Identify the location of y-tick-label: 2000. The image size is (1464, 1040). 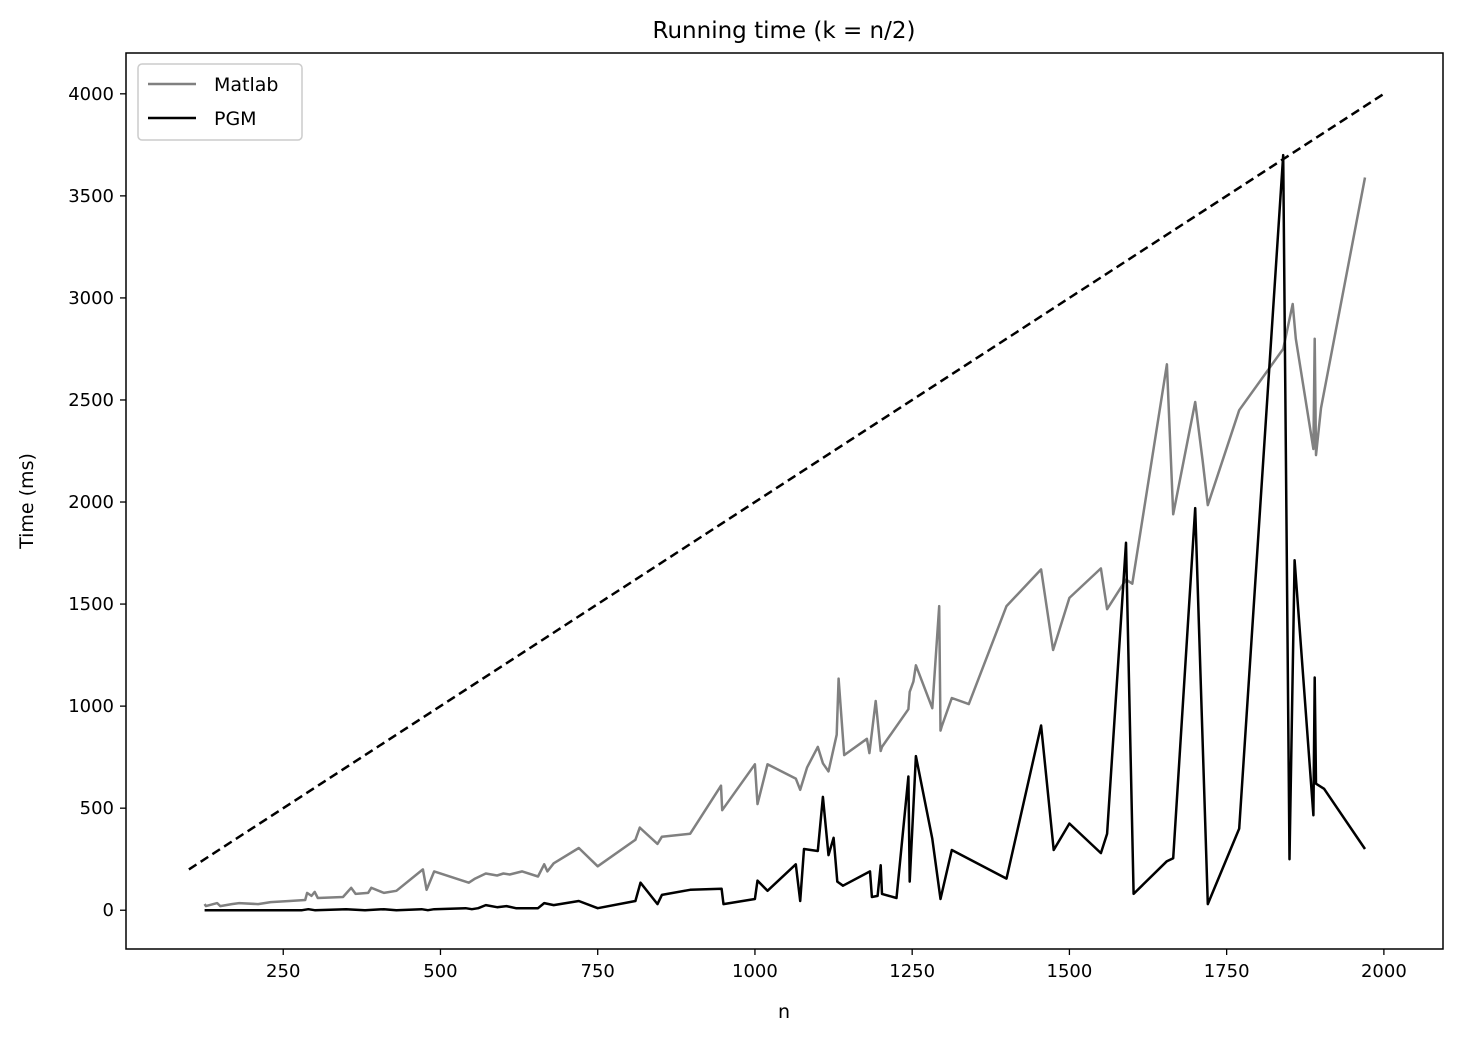
(91, 502).